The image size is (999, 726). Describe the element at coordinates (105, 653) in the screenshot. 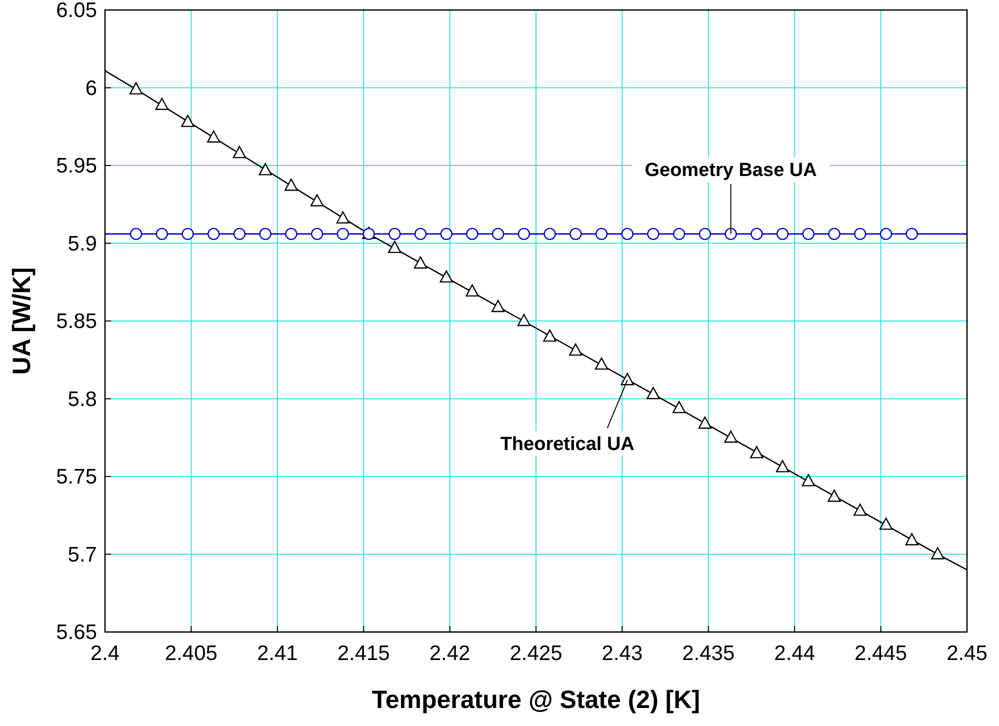

I see `x-tick-label: 2.4` at that location.